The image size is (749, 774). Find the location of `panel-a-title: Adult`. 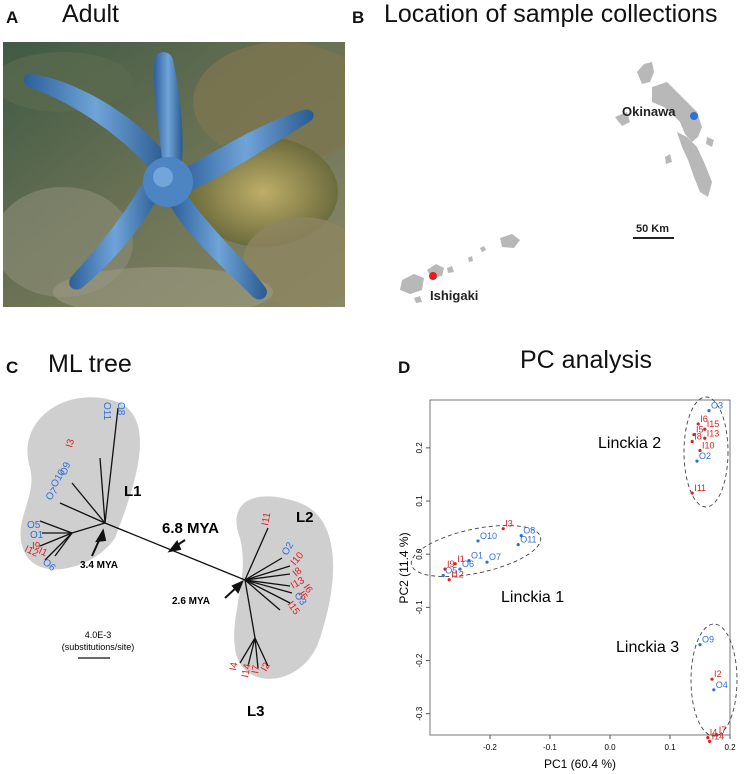

panel-a-title: Adult is located at coordinates (90, 14).